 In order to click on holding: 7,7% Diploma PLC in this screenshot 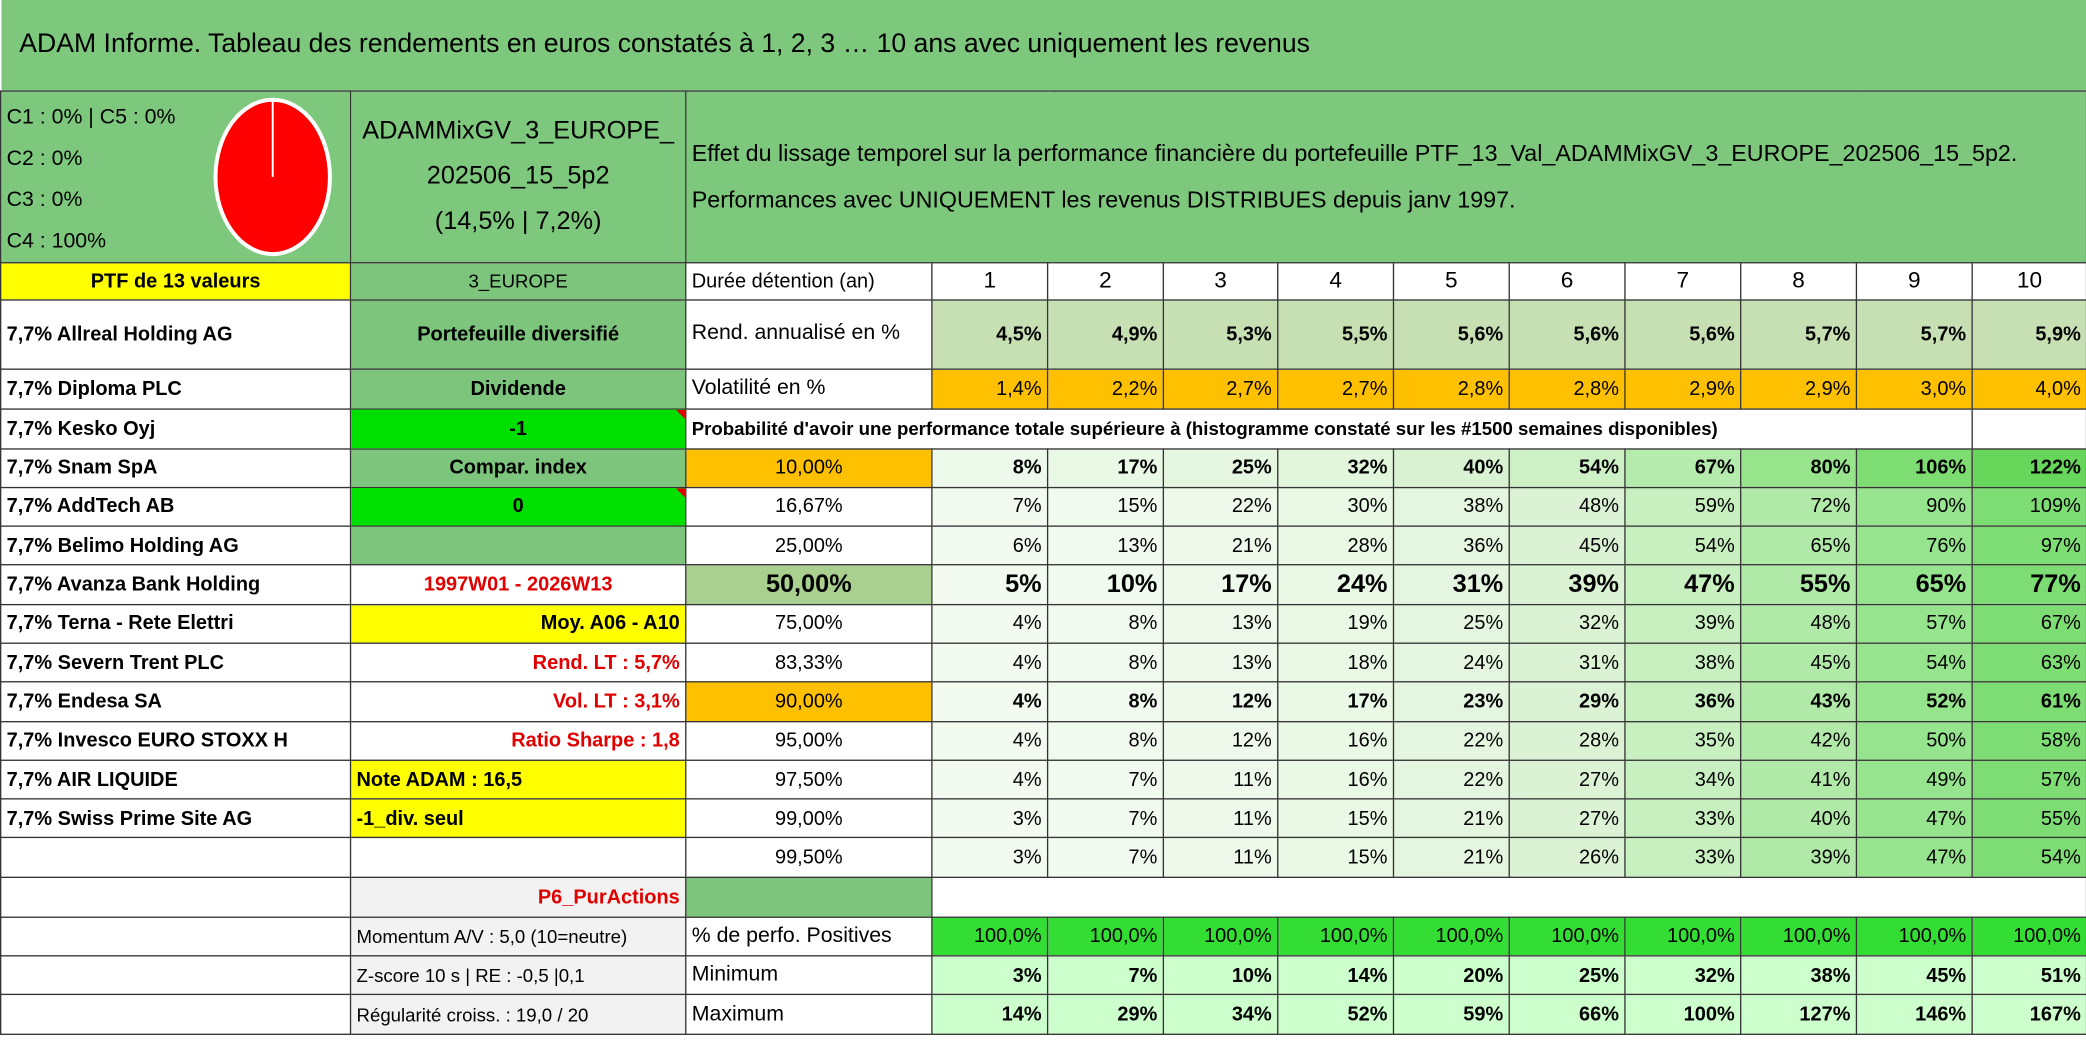, I will do `click(176, 388)`.